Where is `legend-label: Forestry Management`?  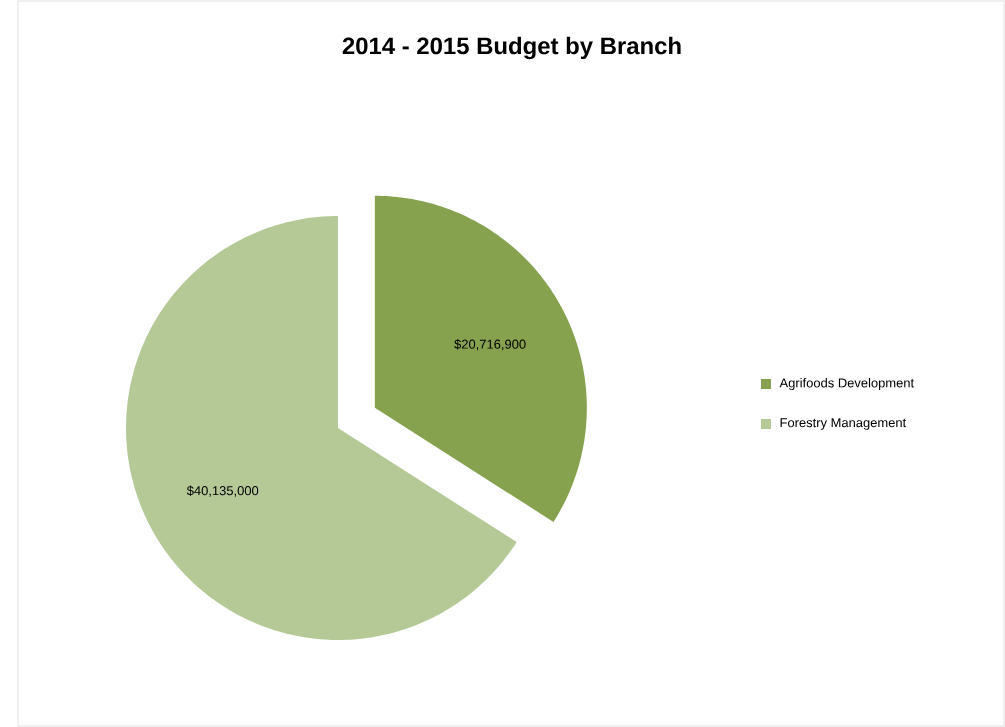
legend-label: Forestry Management is located at coordinates (843, 424).